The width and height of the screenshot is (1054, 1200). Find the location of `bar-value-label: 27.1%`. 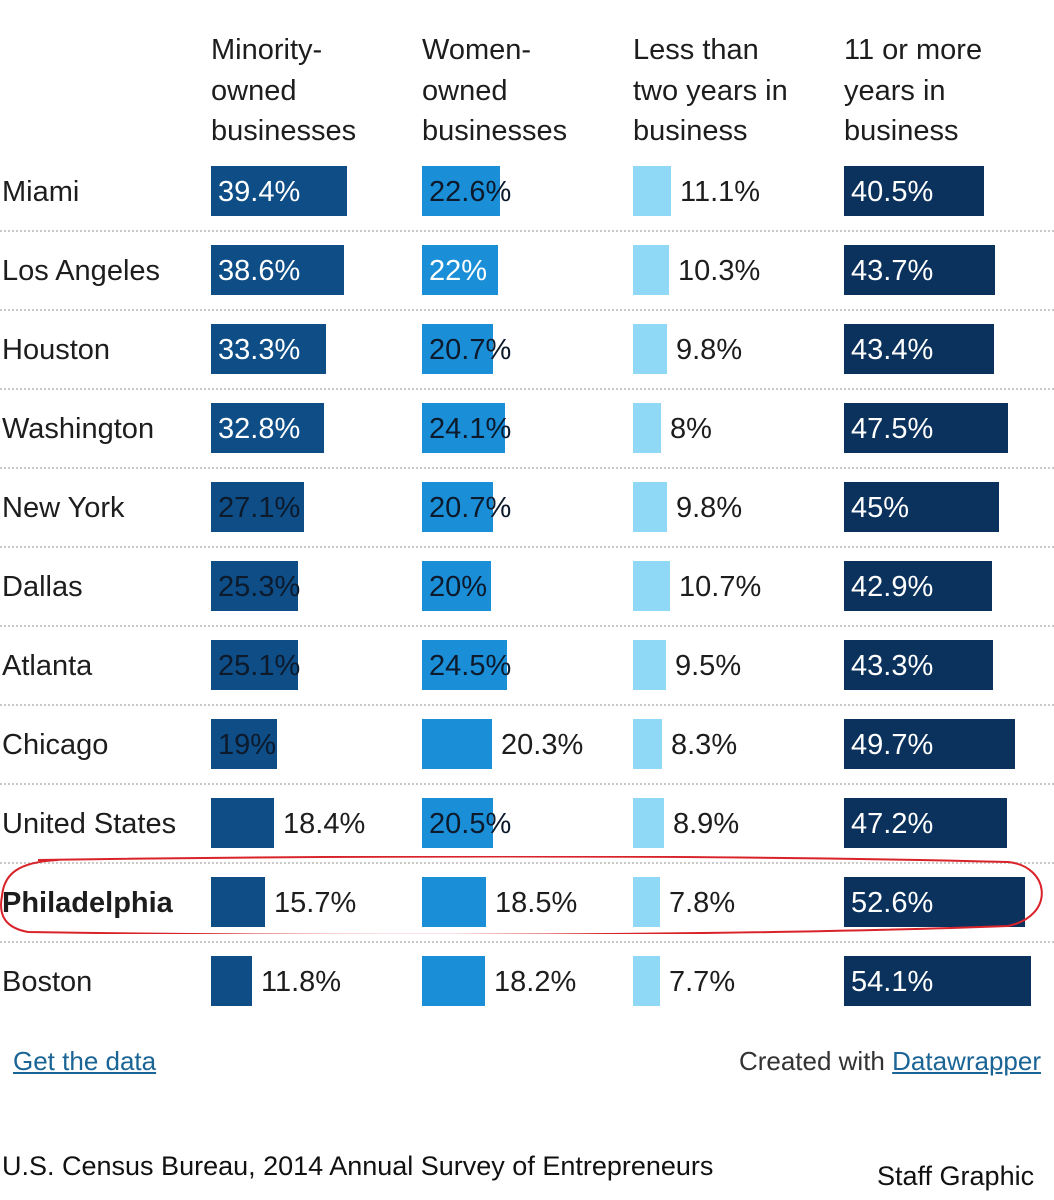

bar-value-label: 27.1% is located at coordinates (259, 508).